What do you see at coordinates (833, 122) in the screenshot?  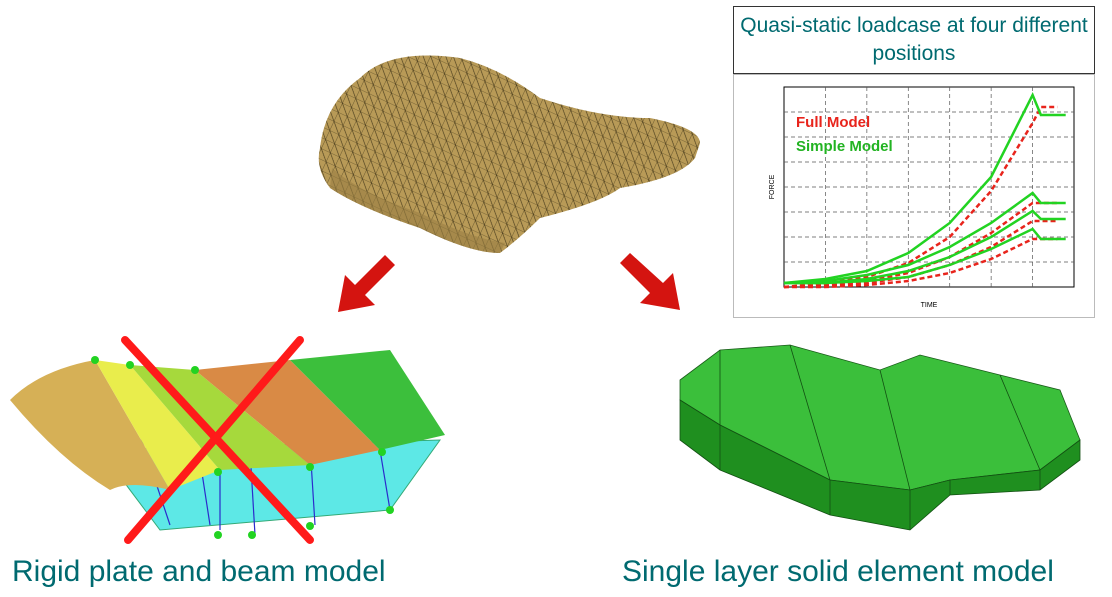 I see `legend-full-model: Full Model` at bounding box center [833, 122].